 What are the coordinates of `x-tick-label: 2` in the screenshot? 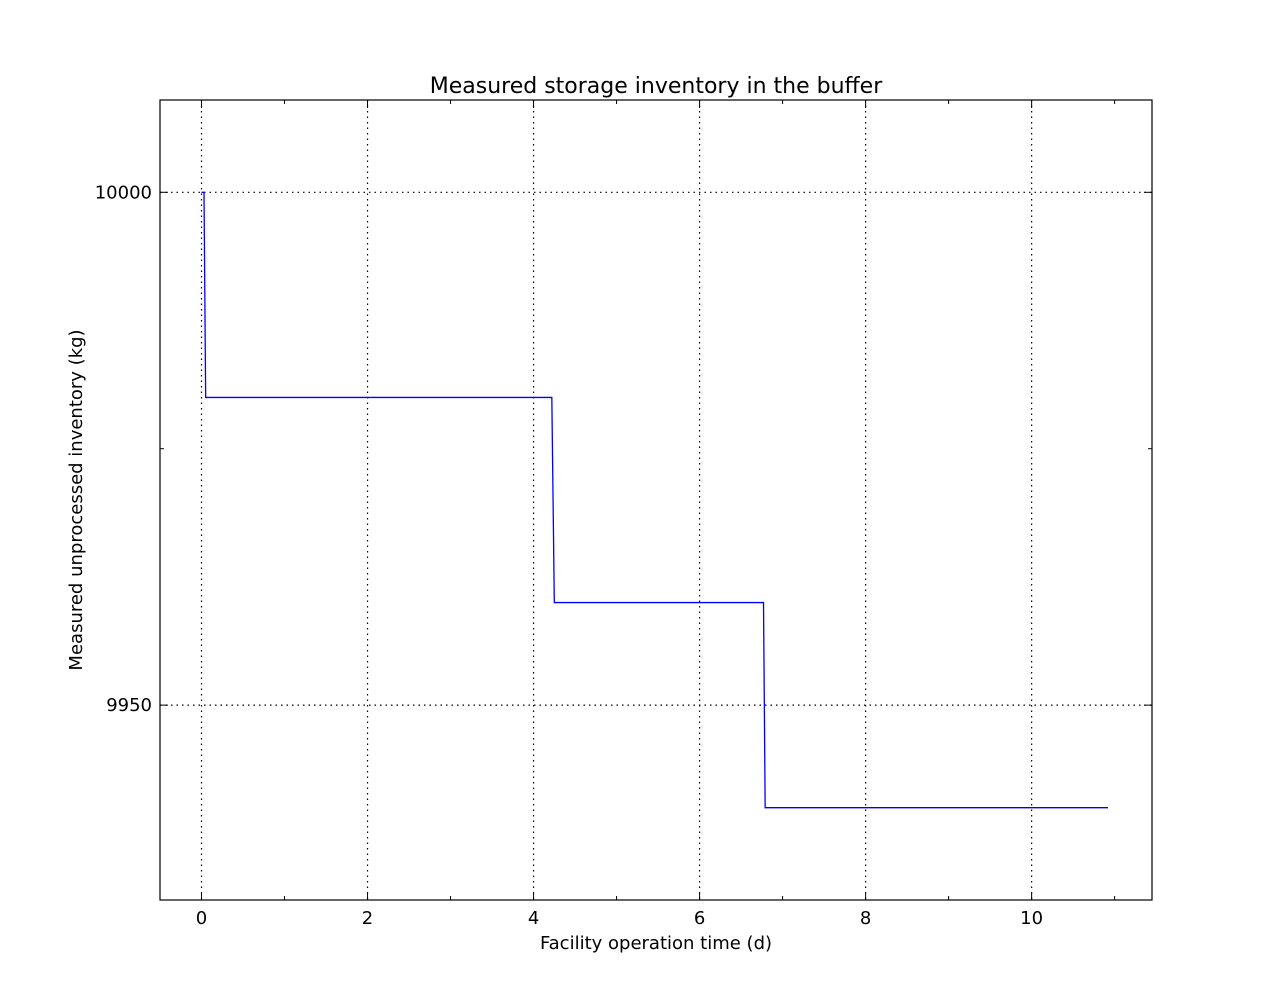 It's located at (367, 918).